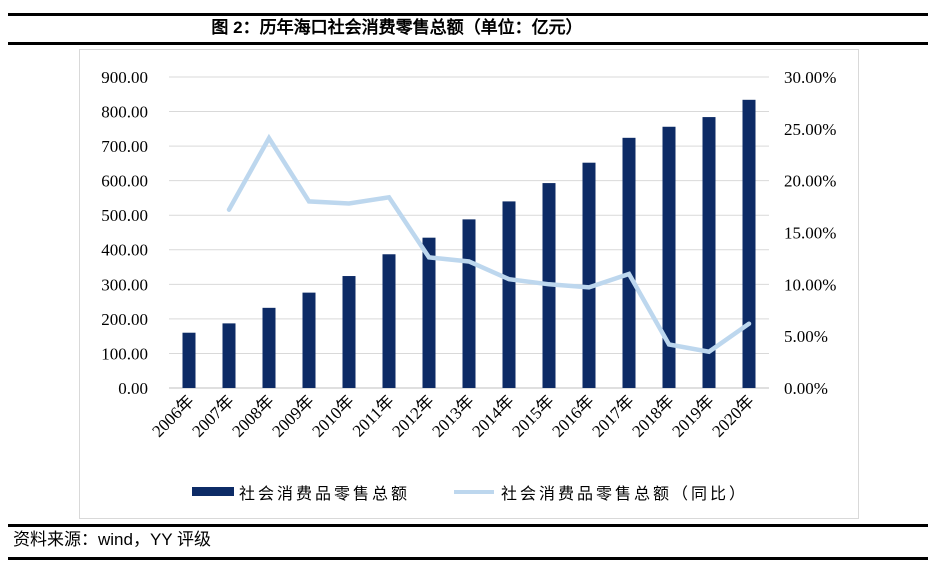  Describe the element at coordinates (732, 415) in the screenshot. I see `x-axis-label: 2020年` at that location.